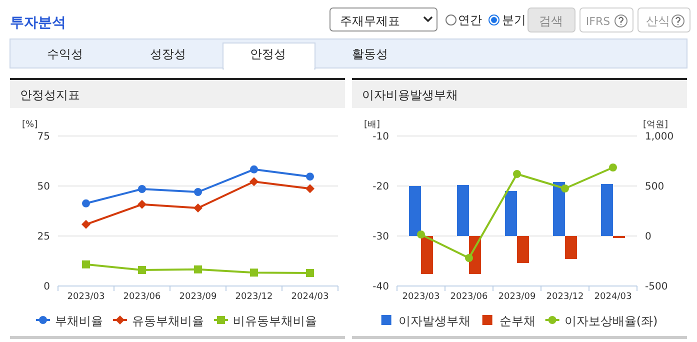 This screenshot has height=342, width=697. I want to click on y-axis-title: [%], so click(30, 125).